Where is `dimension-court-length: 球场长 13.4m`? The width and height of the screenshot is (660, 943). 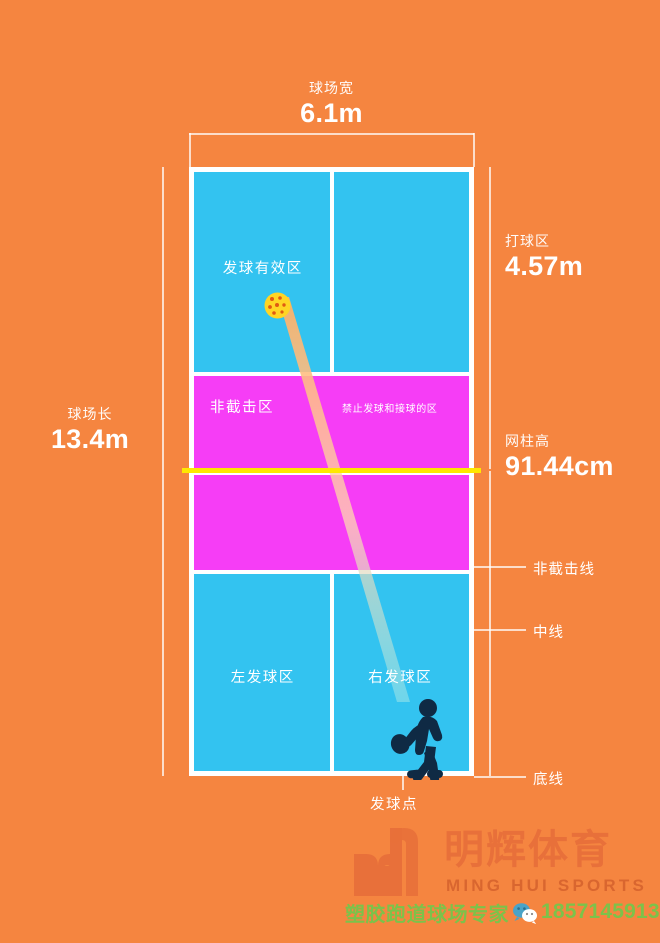 dimension-court-length: 球场长 13.4m is located at coordinates (90, 430).